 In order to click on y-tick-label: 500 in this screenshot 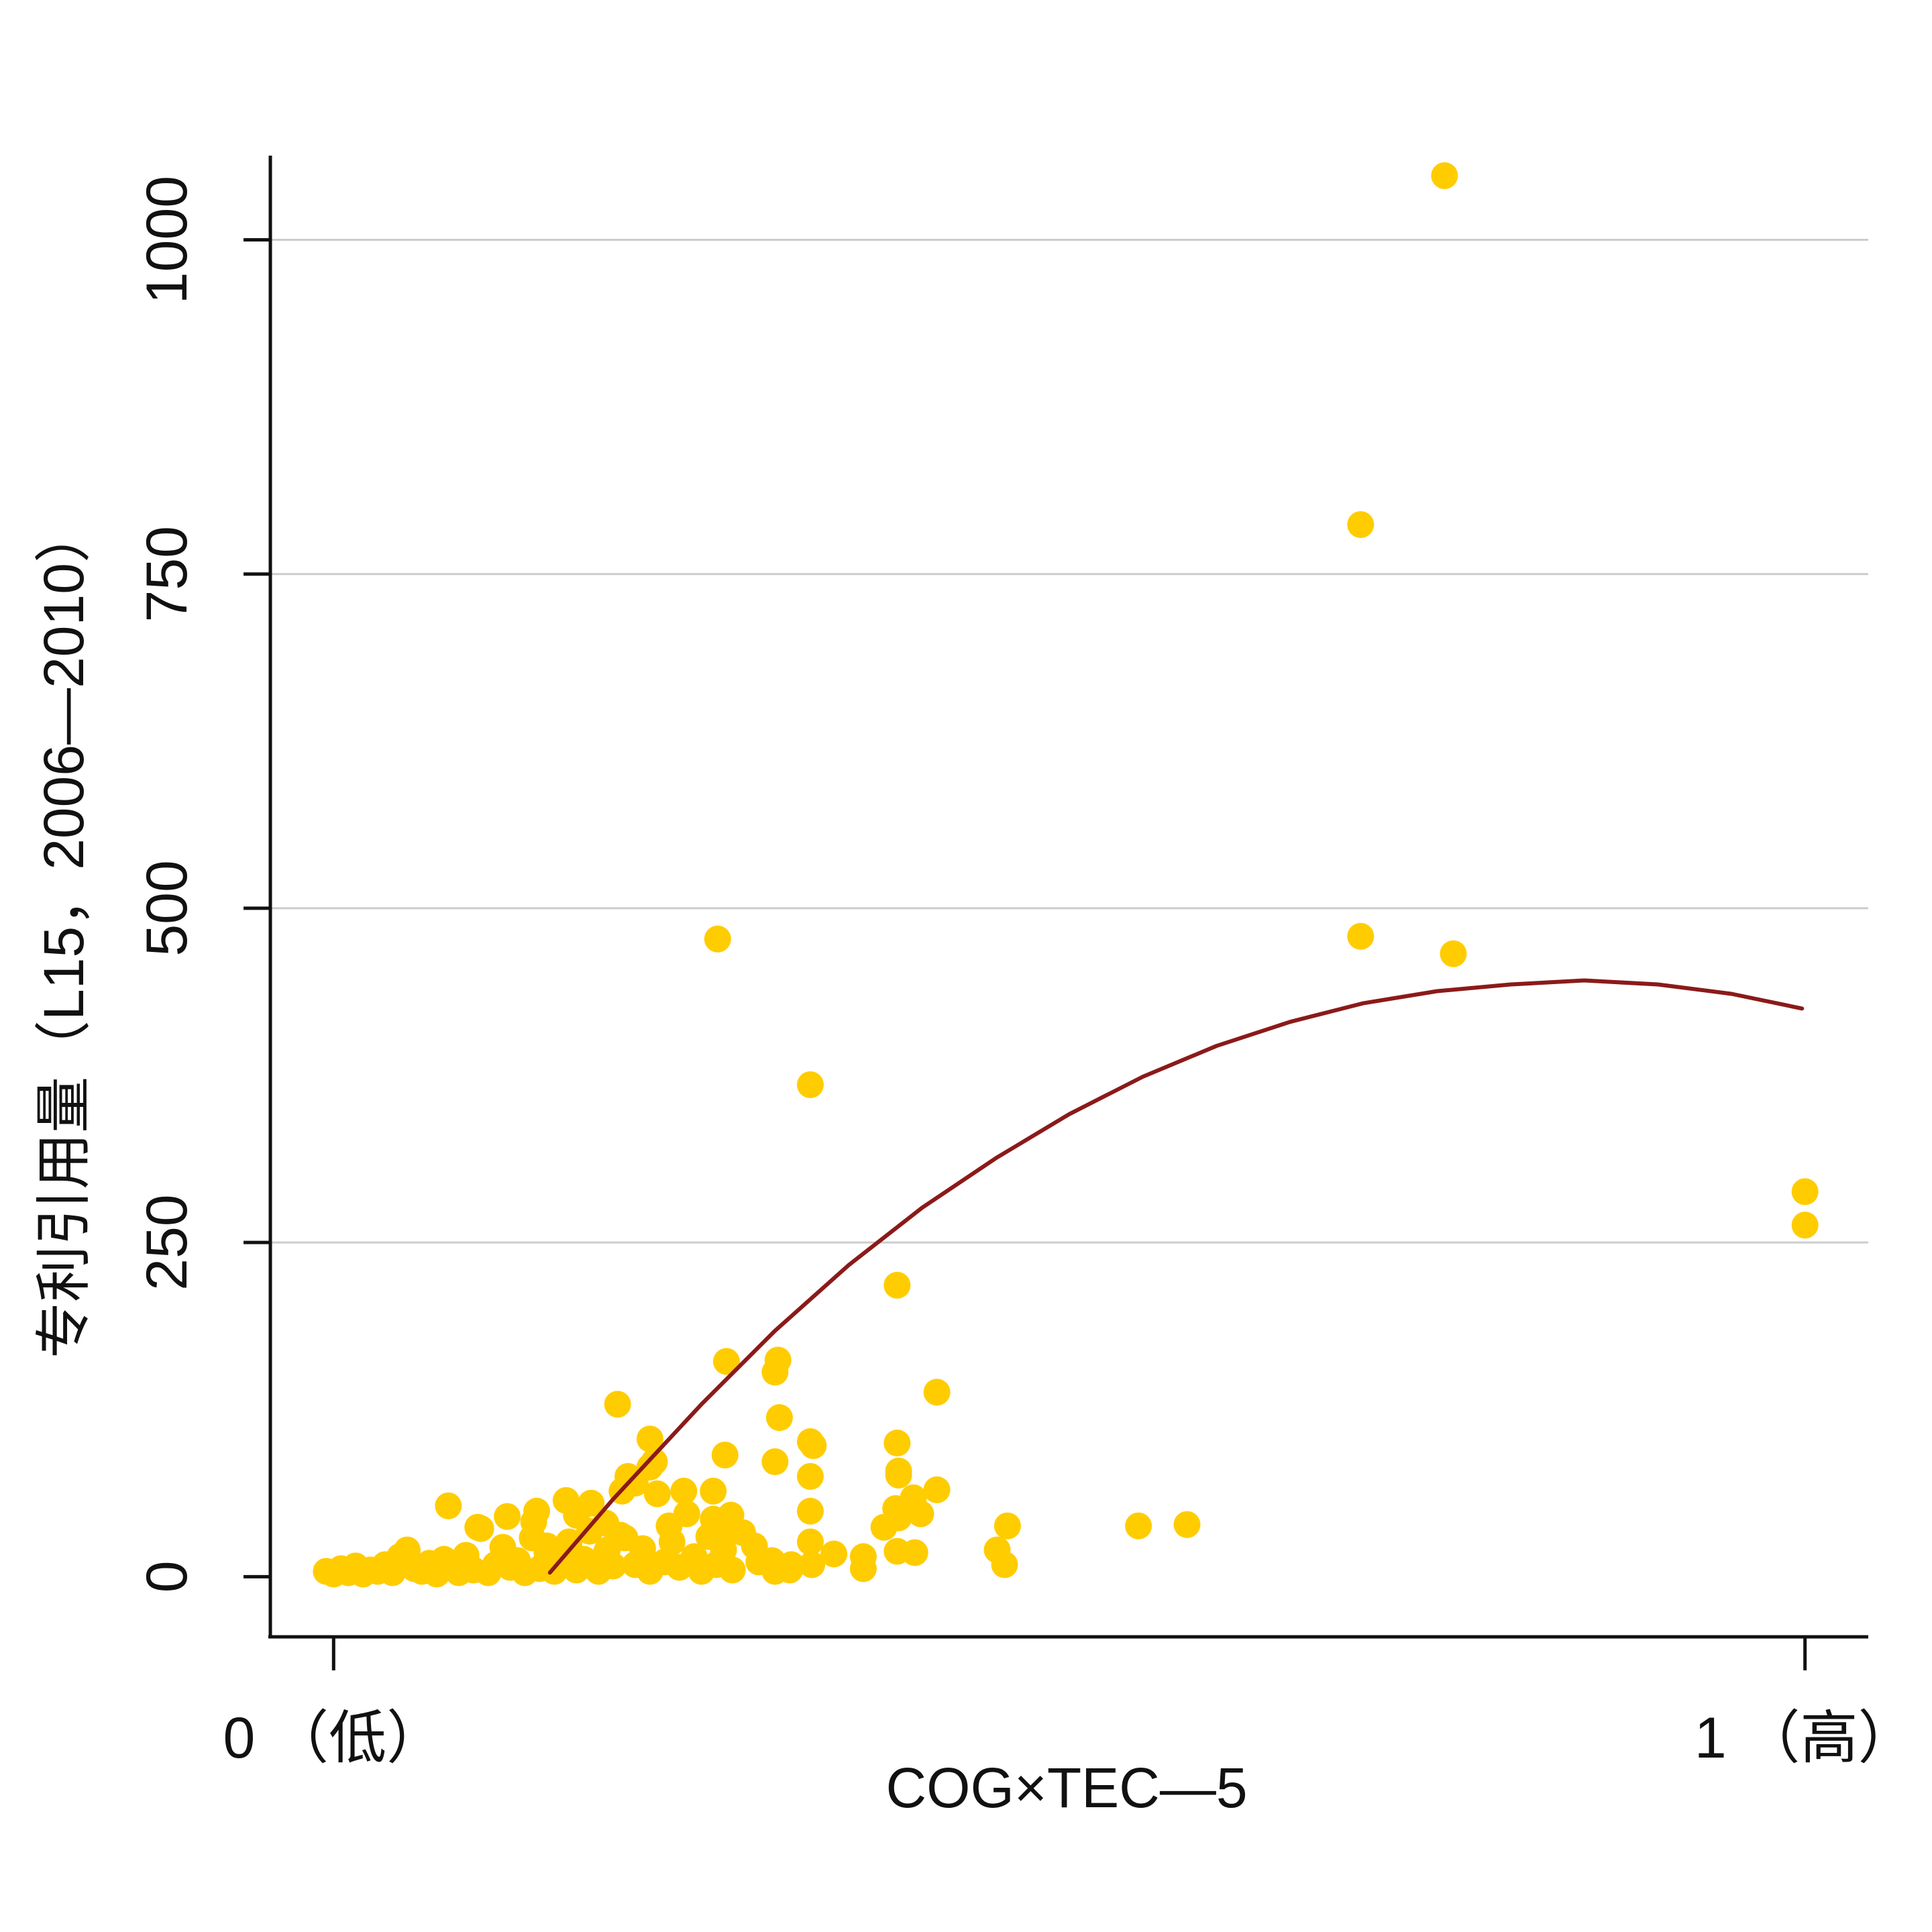, I will do `click(167, 908)`.